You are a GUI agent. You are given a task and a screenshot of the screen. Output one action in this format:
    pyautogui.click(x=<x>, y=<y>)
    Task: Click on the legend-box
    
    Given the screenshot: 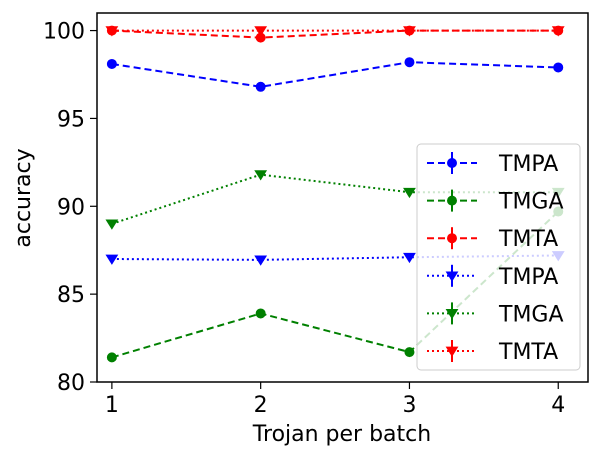 What is the action you would take?
    pyautogui.click(x=498, y=257)
    